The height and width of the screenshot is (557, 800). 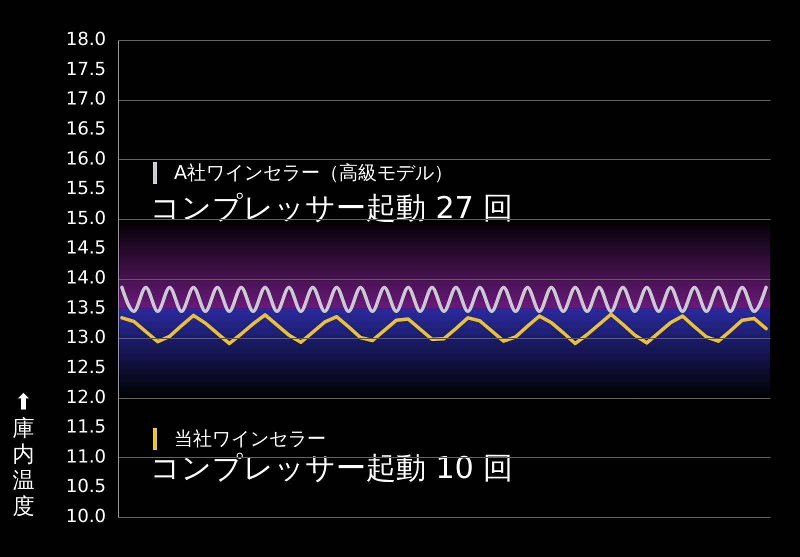 I want to click on y-tick-label: 18.0, so click(x=86, y=39).